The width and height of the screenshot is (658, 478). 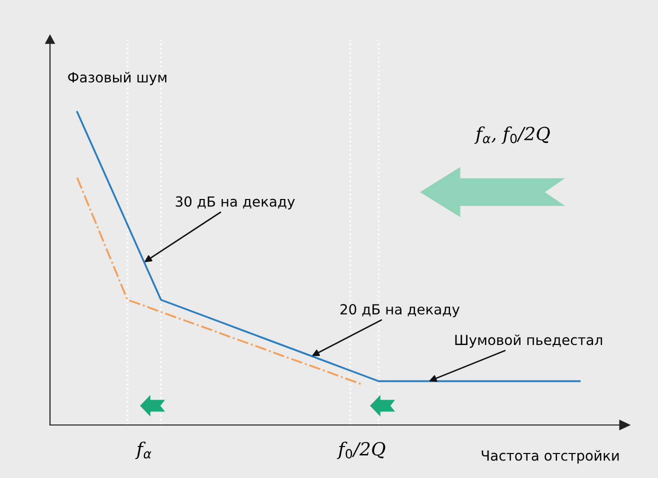 I want to click on y-axis-title: Фазовый шум, so click(x=117, y=79).